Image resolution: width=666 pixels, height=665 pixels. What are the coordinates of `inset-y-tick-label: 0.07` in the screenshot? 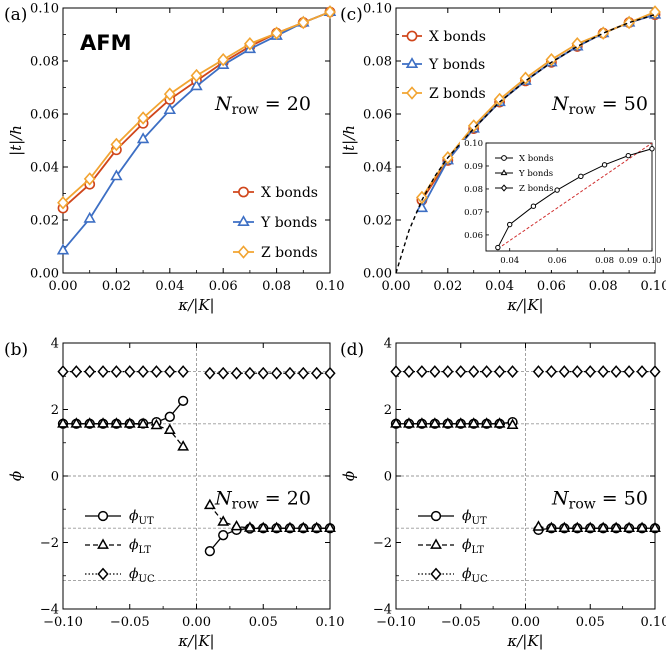 It's located at (473, 213).